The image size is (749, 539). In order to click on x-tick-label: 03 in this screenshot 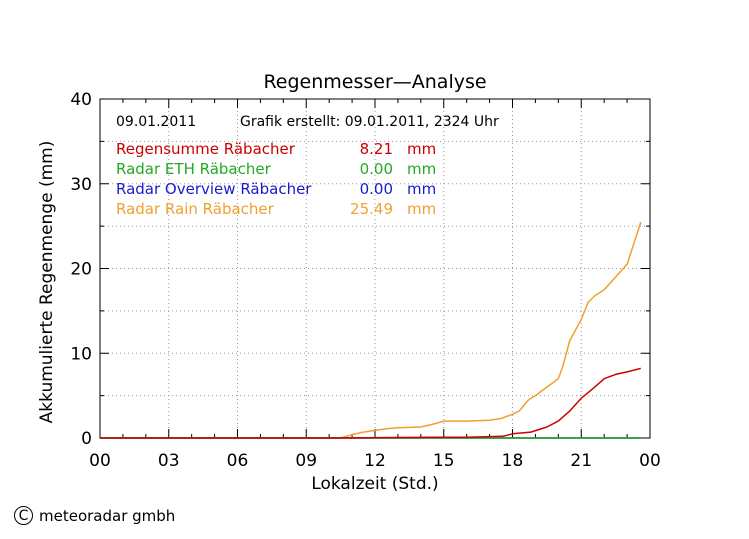, I will do `click(169, 461)`.